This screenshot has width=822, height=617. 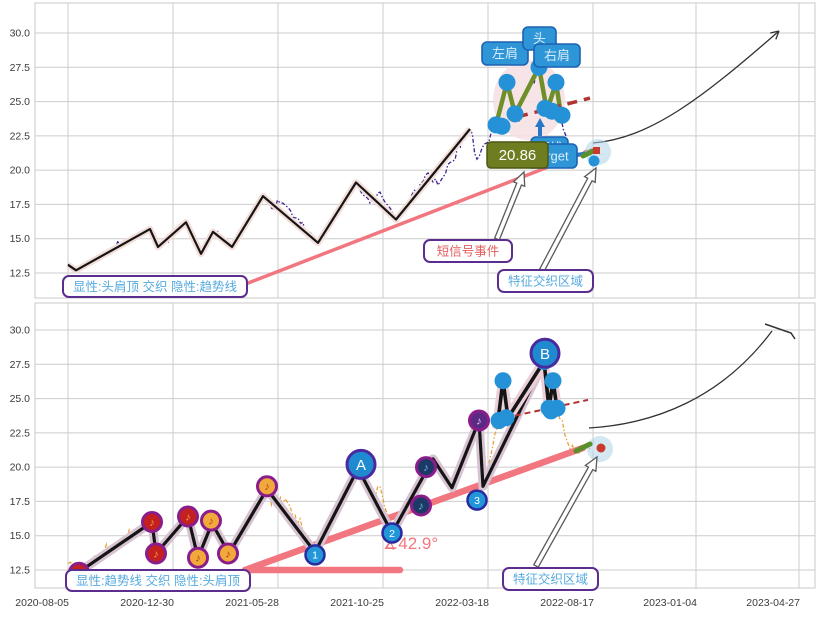 I want to click on annotation-label: 显性:趋势线 交织 隐性:头肩顶, so click(x=158, y=580).